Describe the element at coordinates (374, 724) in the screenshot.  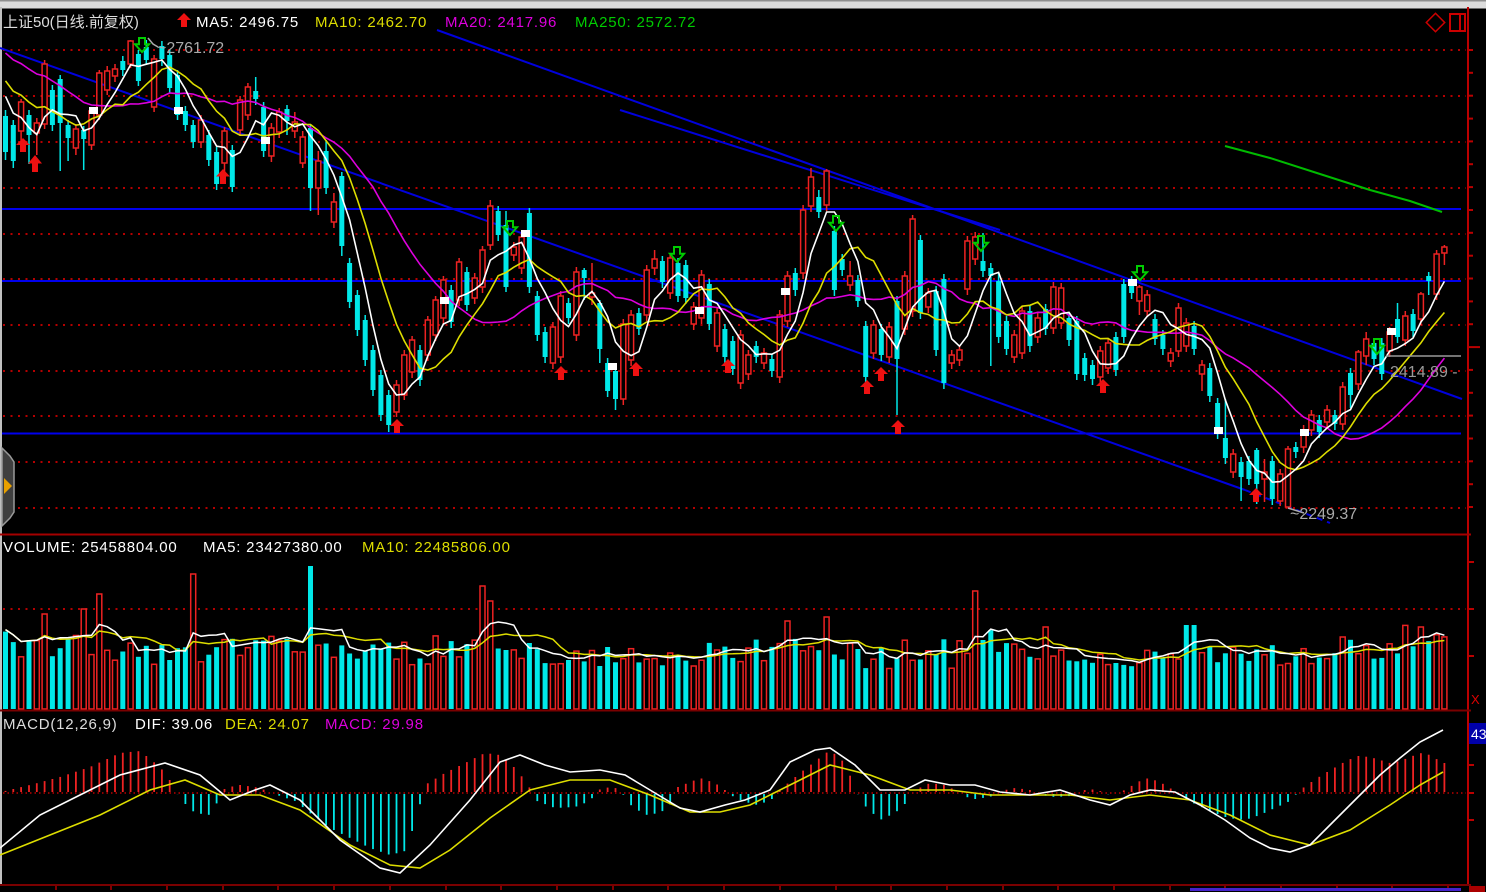
I see `svg-text: MACD: 29.98` at that location.